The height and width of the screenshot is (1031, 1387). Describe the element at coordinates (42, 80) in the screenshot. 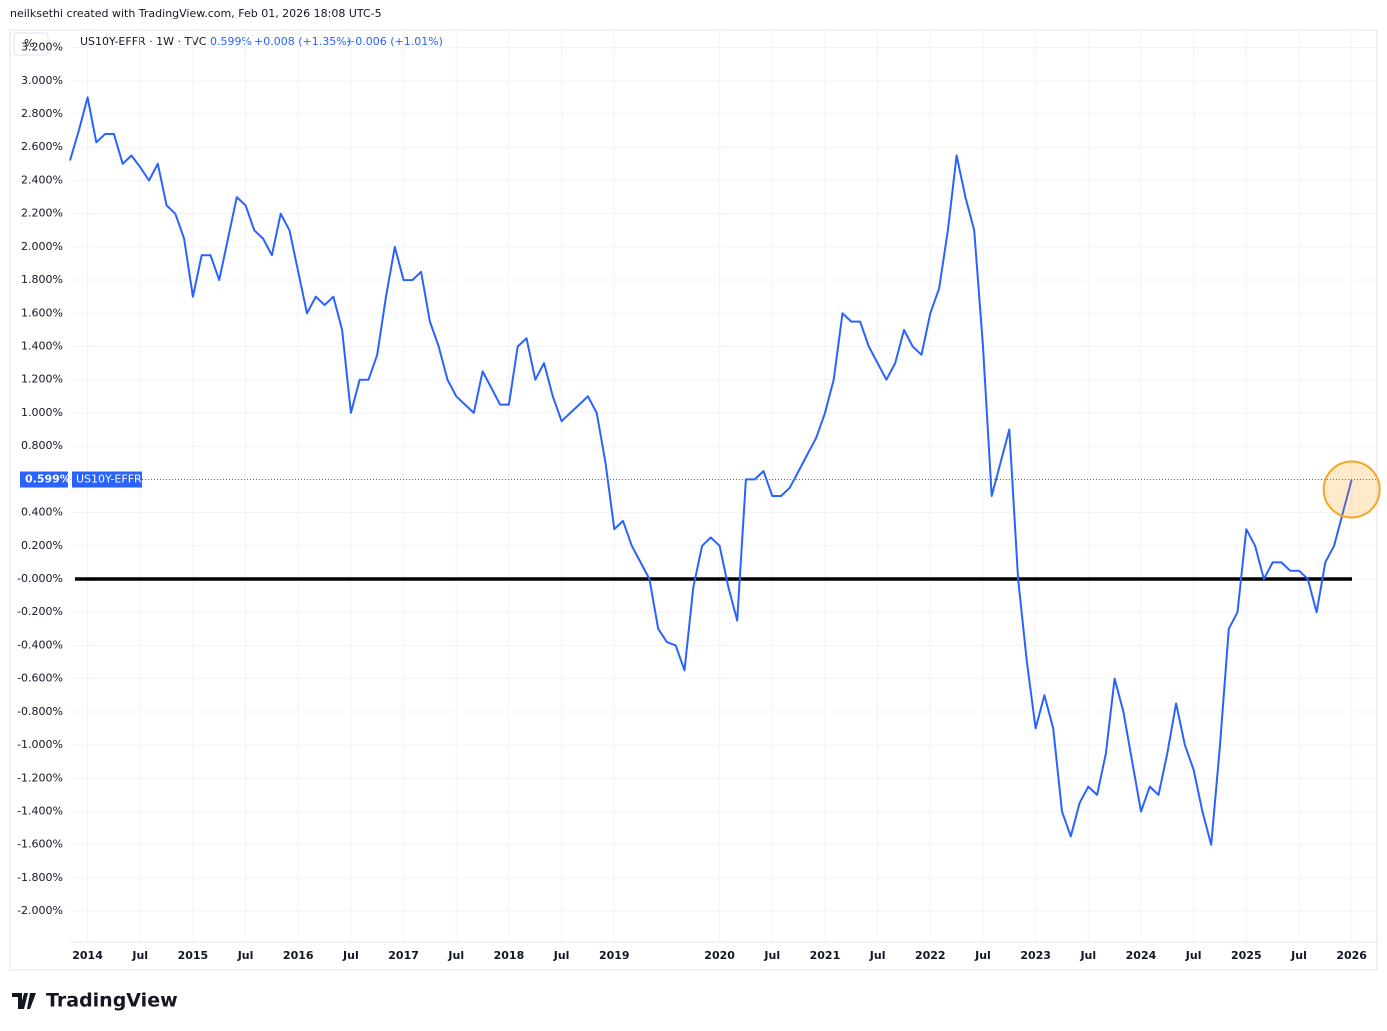

I see `y-tick-label: 3.000%` at that location.